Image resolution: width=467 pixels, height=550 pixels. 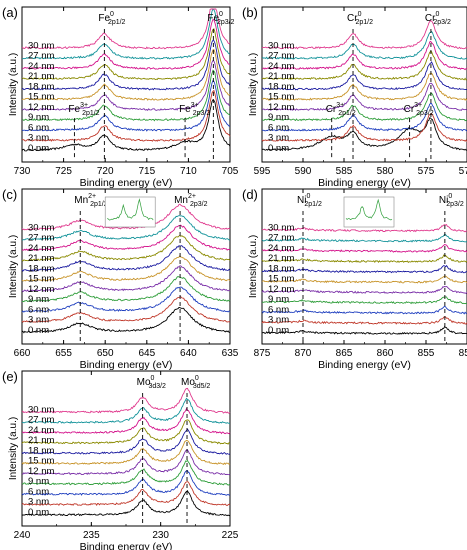 What do you see at coordinates (63, 171) in the screenshot?
I see `x-tick-label: 725` at bounding box center [63, 171].